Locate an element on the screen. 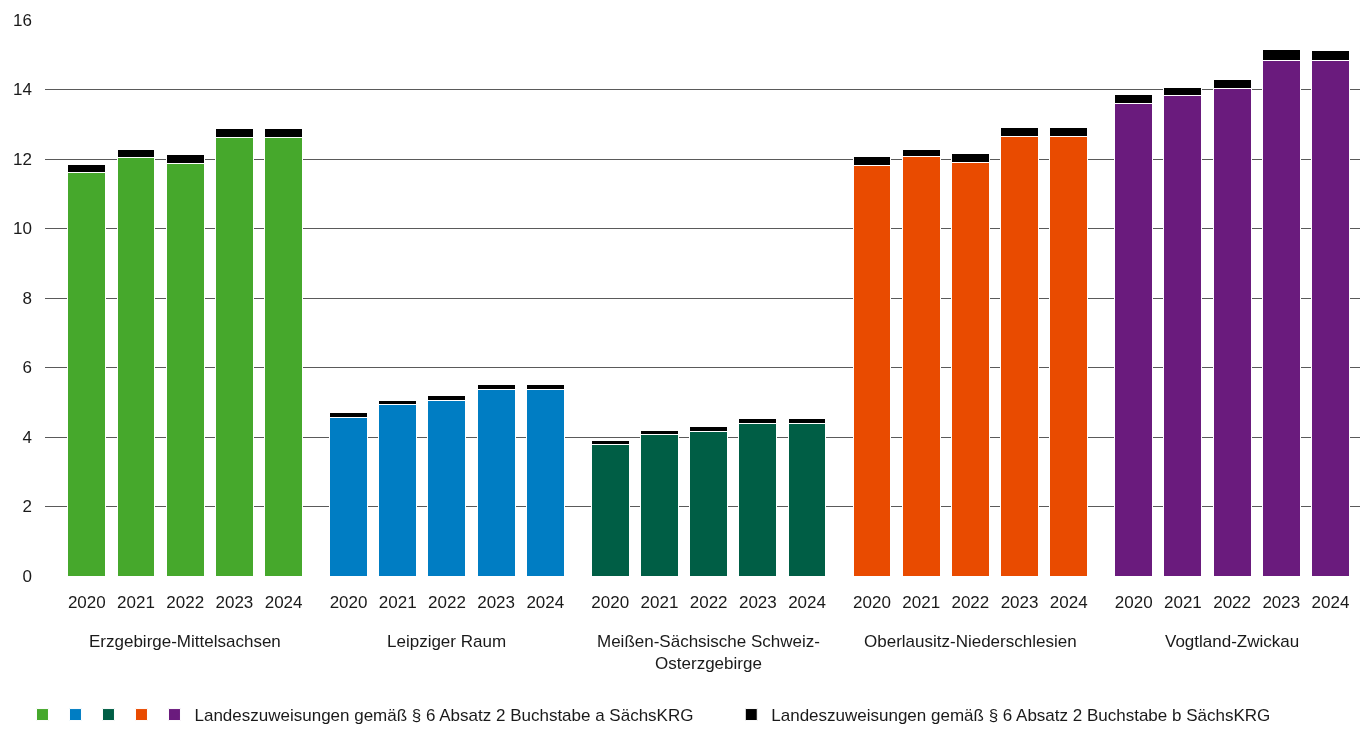  y-tick-label: 2 is located at coordinates (27, 507).